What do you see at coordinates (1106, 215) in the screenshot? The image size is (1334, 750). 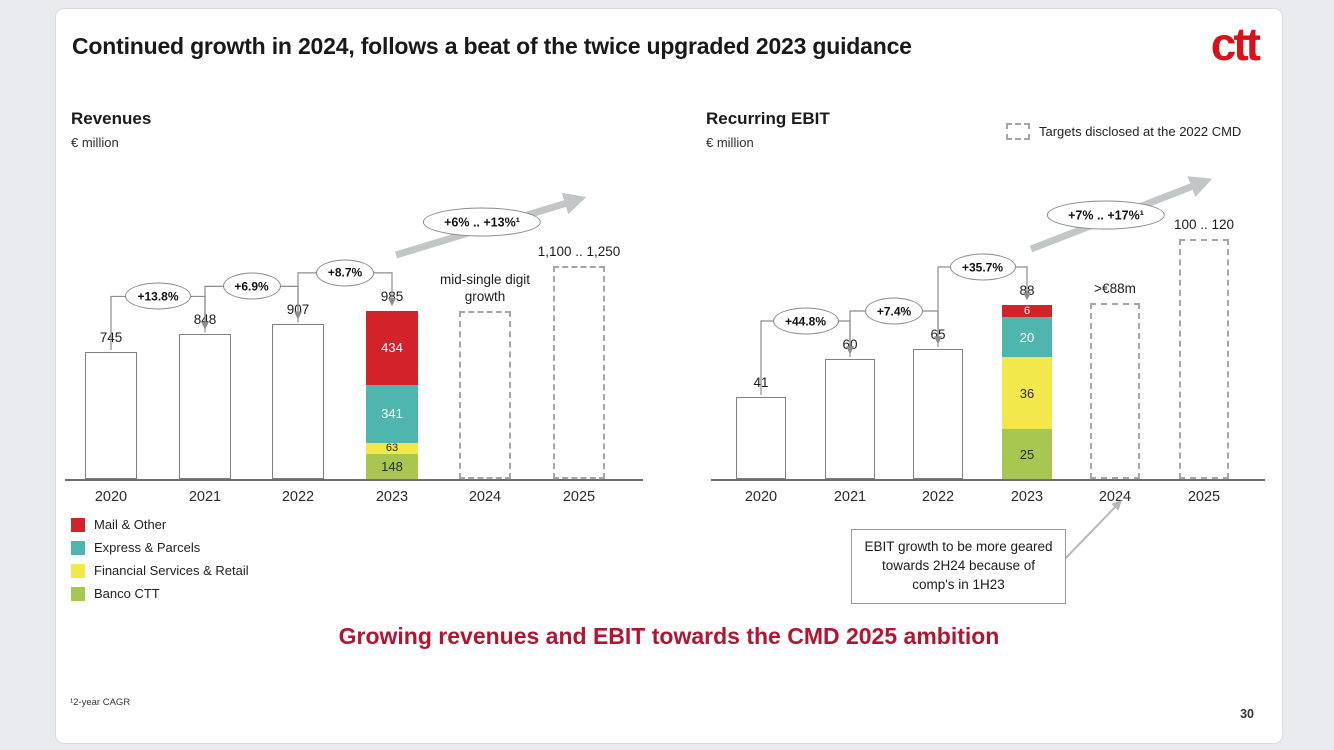 I see `trend-oval: +7% .. +17%¹` at bounding box center [1106, 215].